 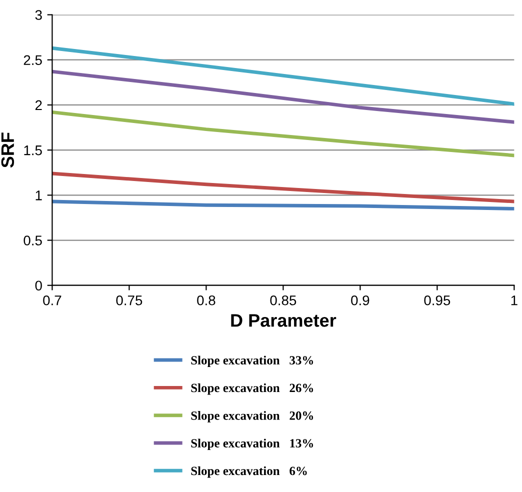 I want to click on y-tick-label: 2, so click(x=38, y=105).